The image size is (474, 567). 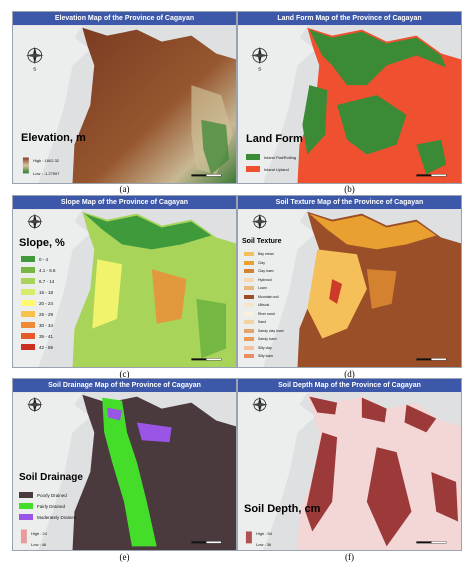 What do you see at coordinates (124, 288) in the screenshot?
I see `slope-map` at bounding box center [124, 288].